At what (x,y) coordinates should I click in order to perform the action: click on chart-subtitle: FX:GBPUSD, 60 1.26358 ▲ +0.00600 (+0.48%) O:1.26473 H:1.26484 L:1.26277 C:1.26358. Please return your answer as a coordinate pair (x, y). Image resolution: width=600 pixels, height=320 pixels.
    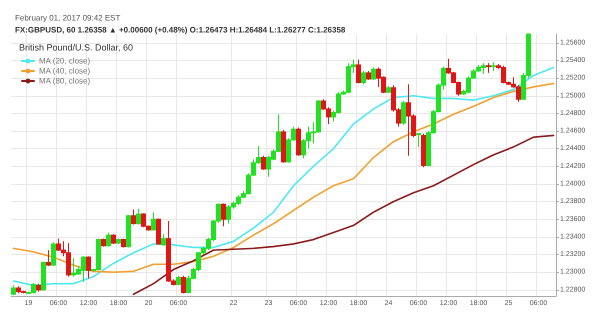
    Looking at the image, I should click on (180, 30).